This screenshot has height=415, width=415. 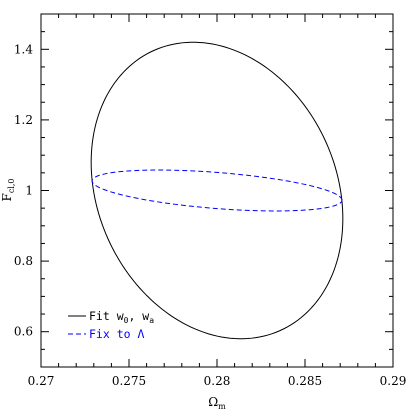 I want to click on legend-label-fix: Fix to Λ, so click(x=116, y=334).